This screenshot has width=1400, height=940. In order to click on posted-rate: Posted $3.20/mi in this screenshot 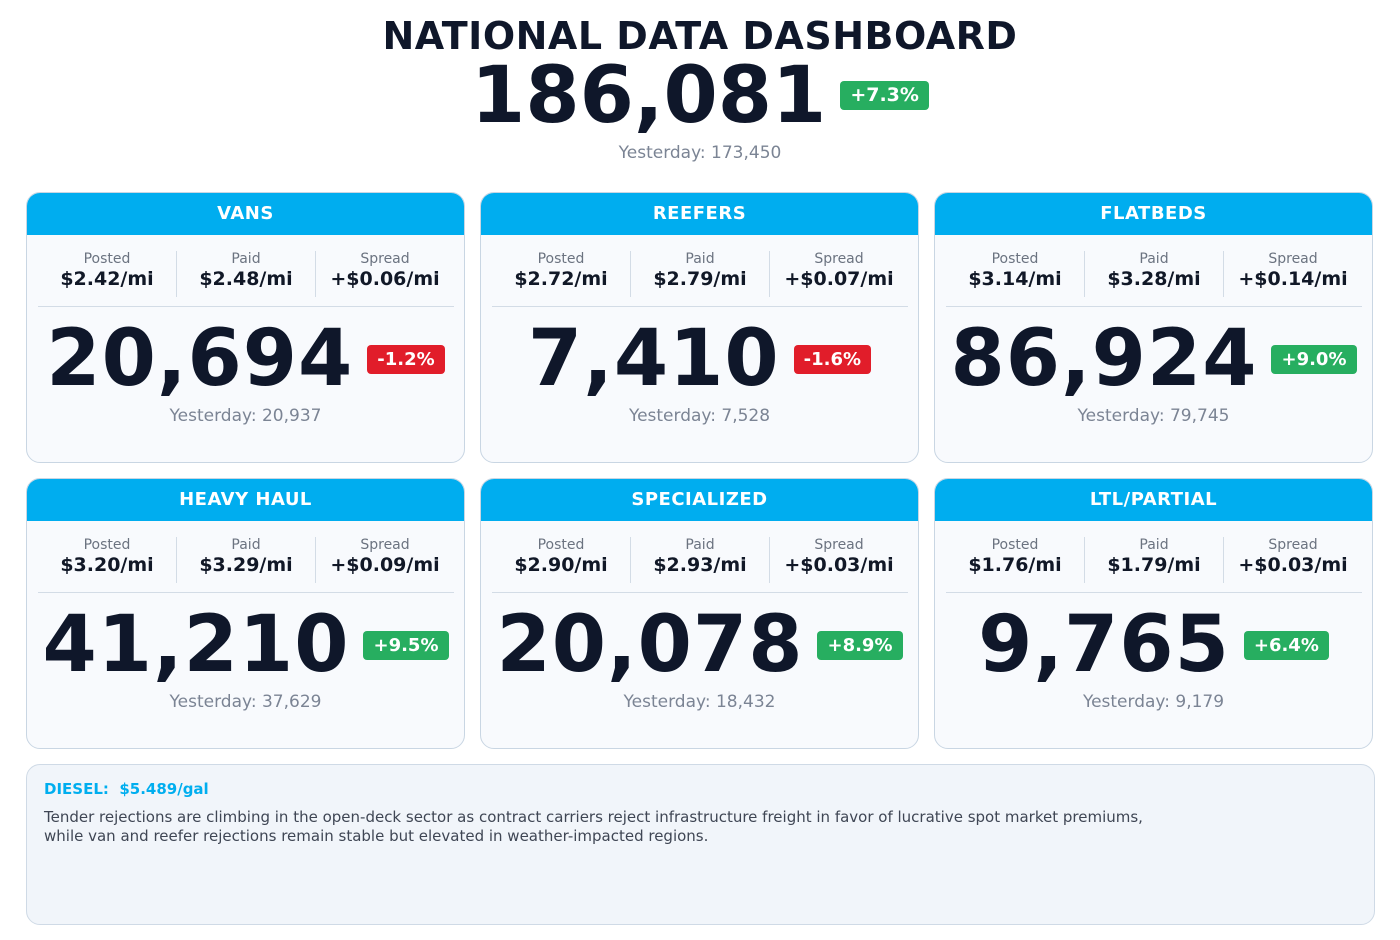, I will do `click(107, 560)`.